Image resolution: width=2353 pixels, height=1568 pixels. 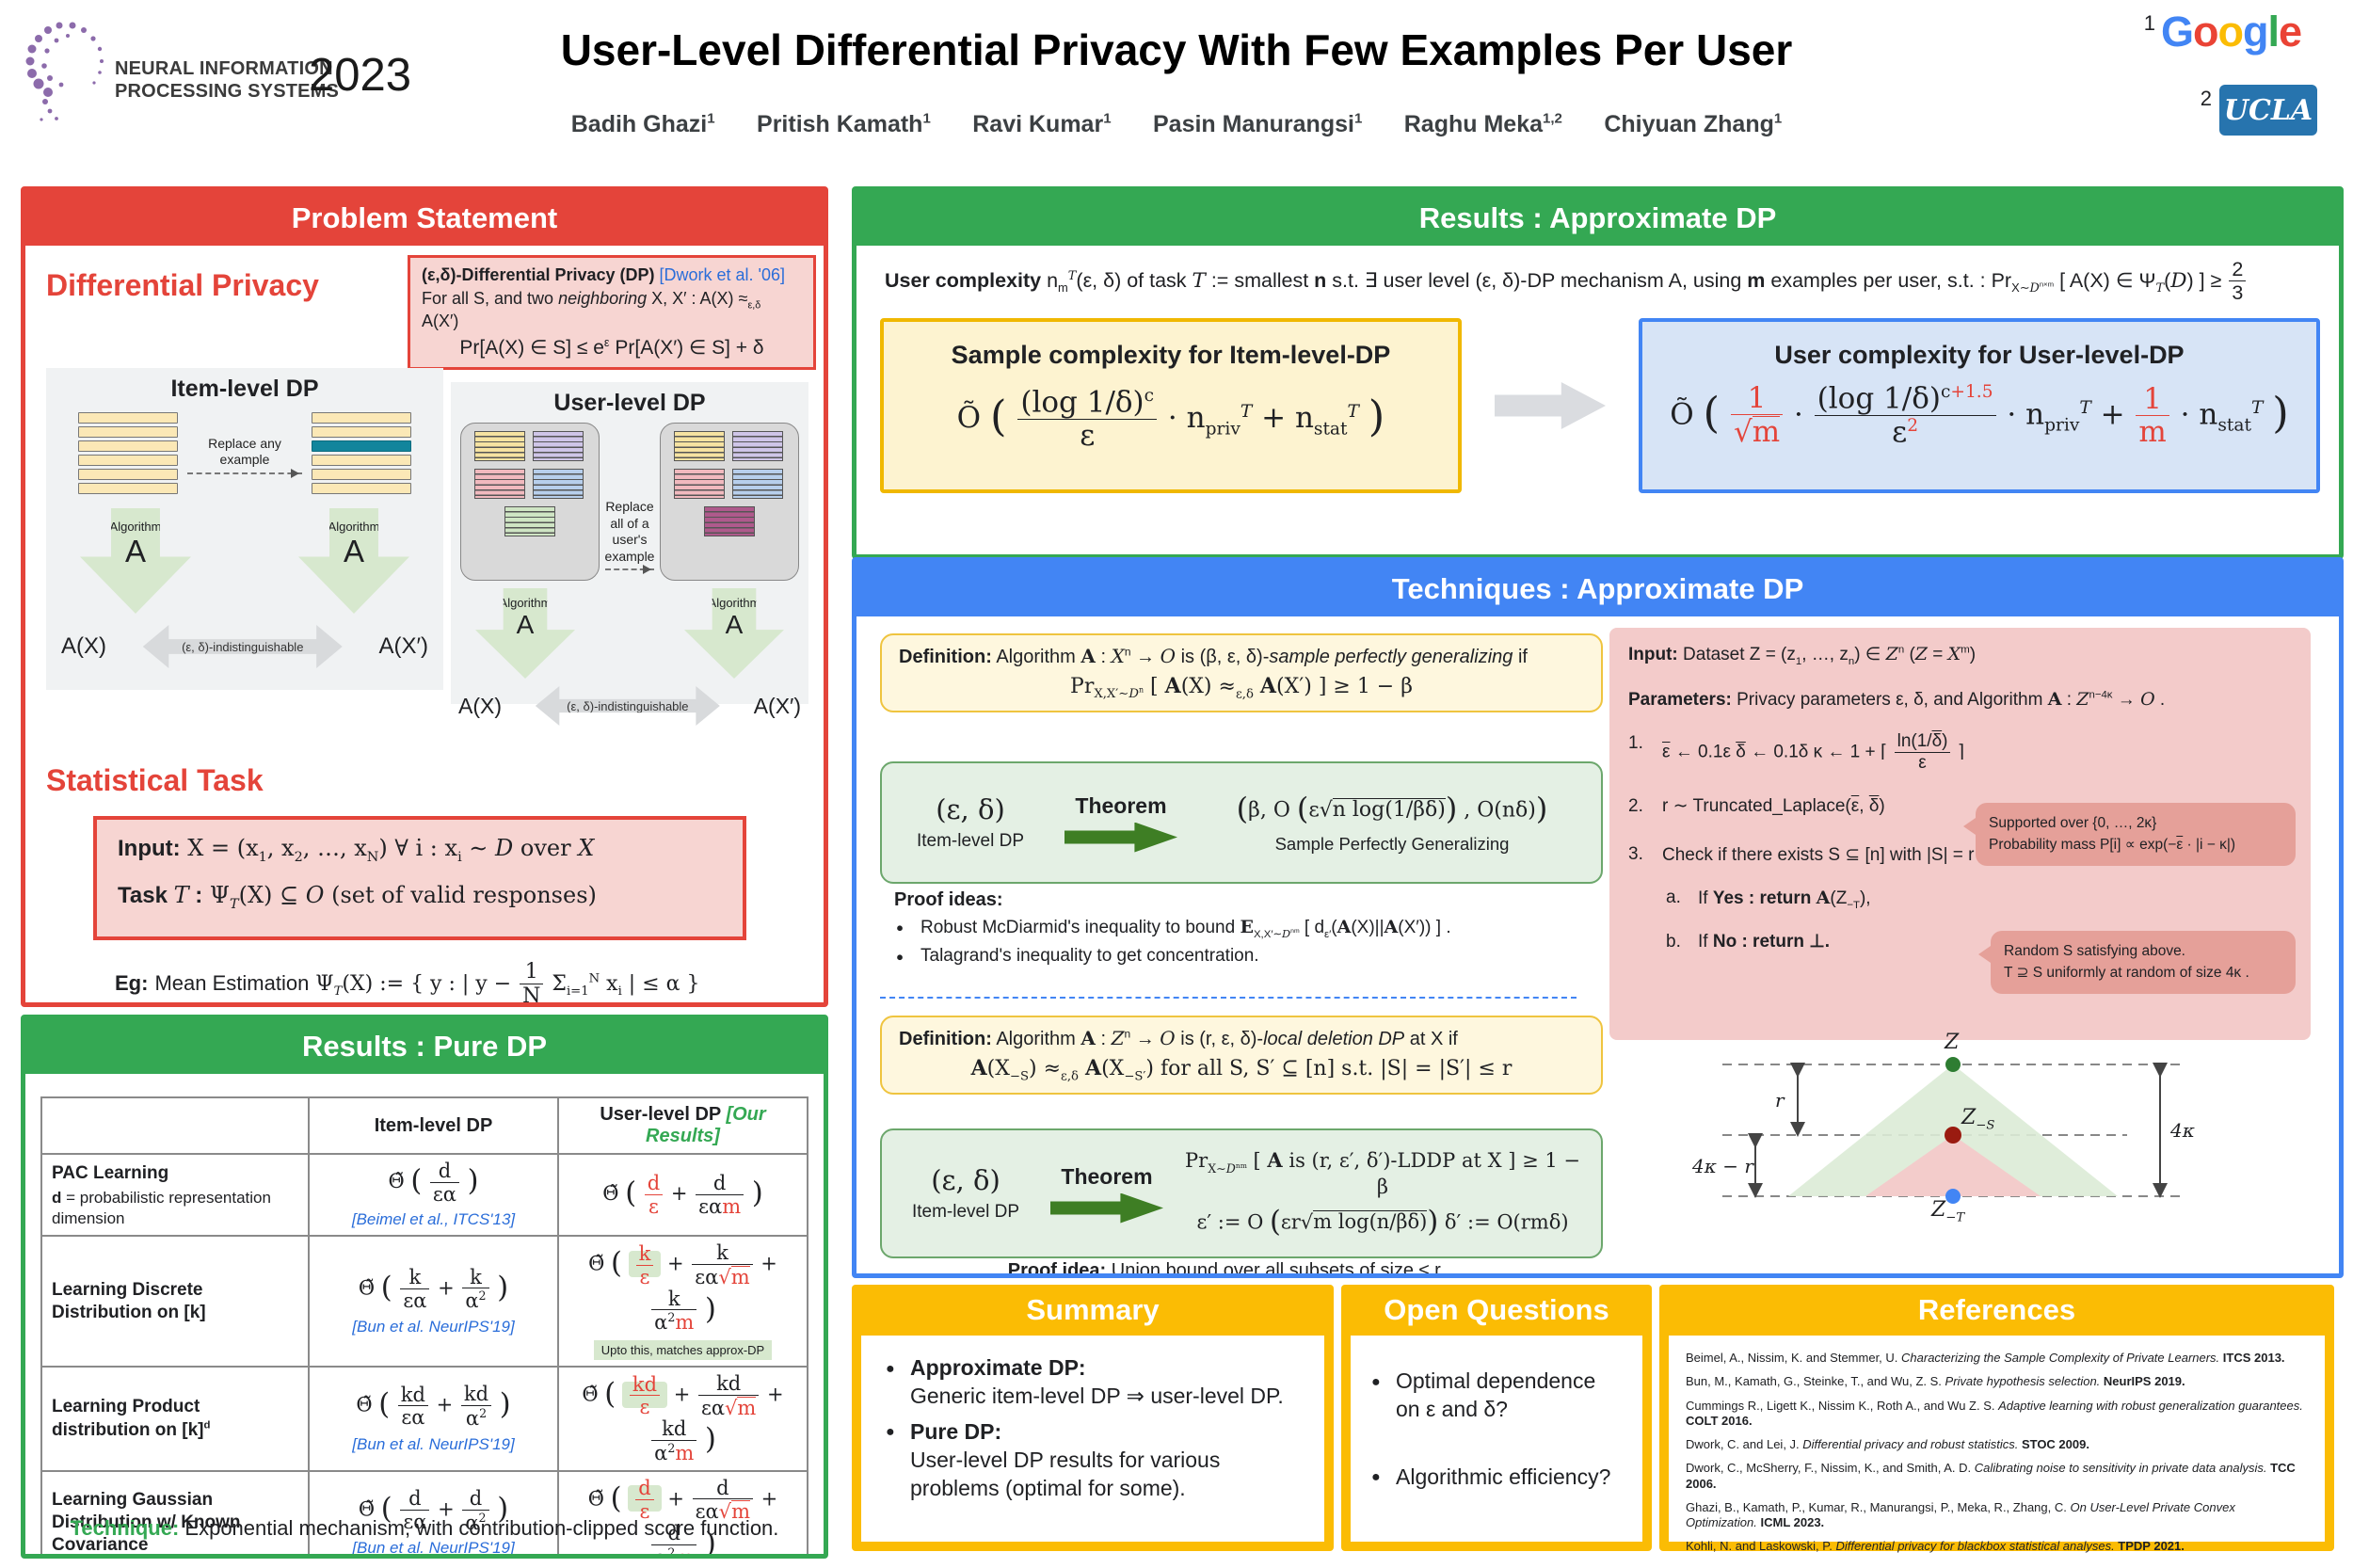 I want to click on dataset-stack, so click(x=128, y=454).